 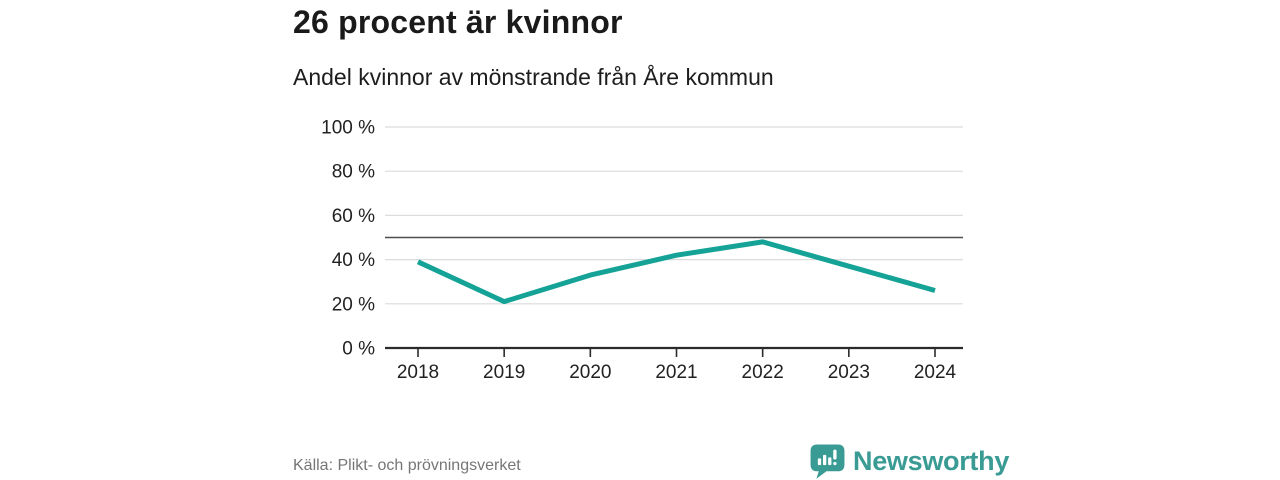 What do you see at coordinates (353, 304) in the screenshot?
I see `y-tick-label: 20 %` at bounding box center [353, 304].